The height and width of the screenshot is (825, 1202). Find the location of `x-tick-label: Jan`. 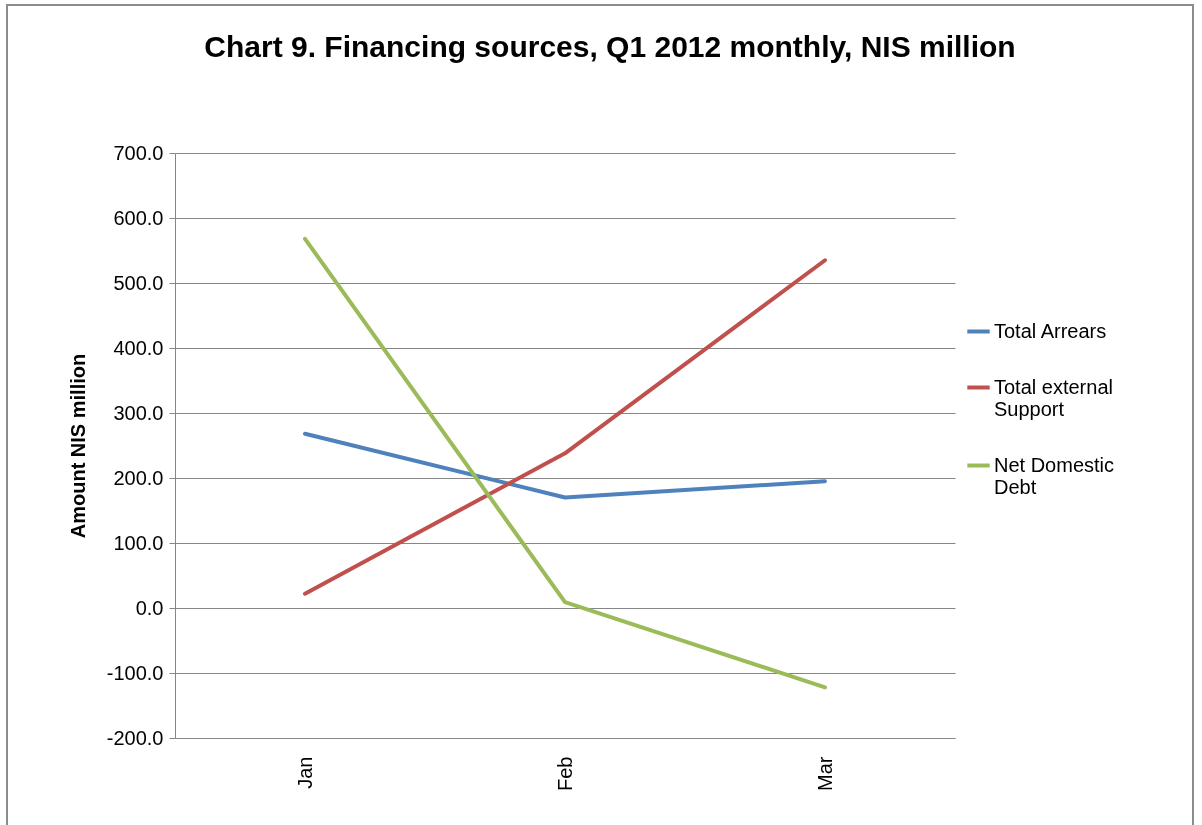

x-tick-label: Jan is located at coordinates (304, 772).